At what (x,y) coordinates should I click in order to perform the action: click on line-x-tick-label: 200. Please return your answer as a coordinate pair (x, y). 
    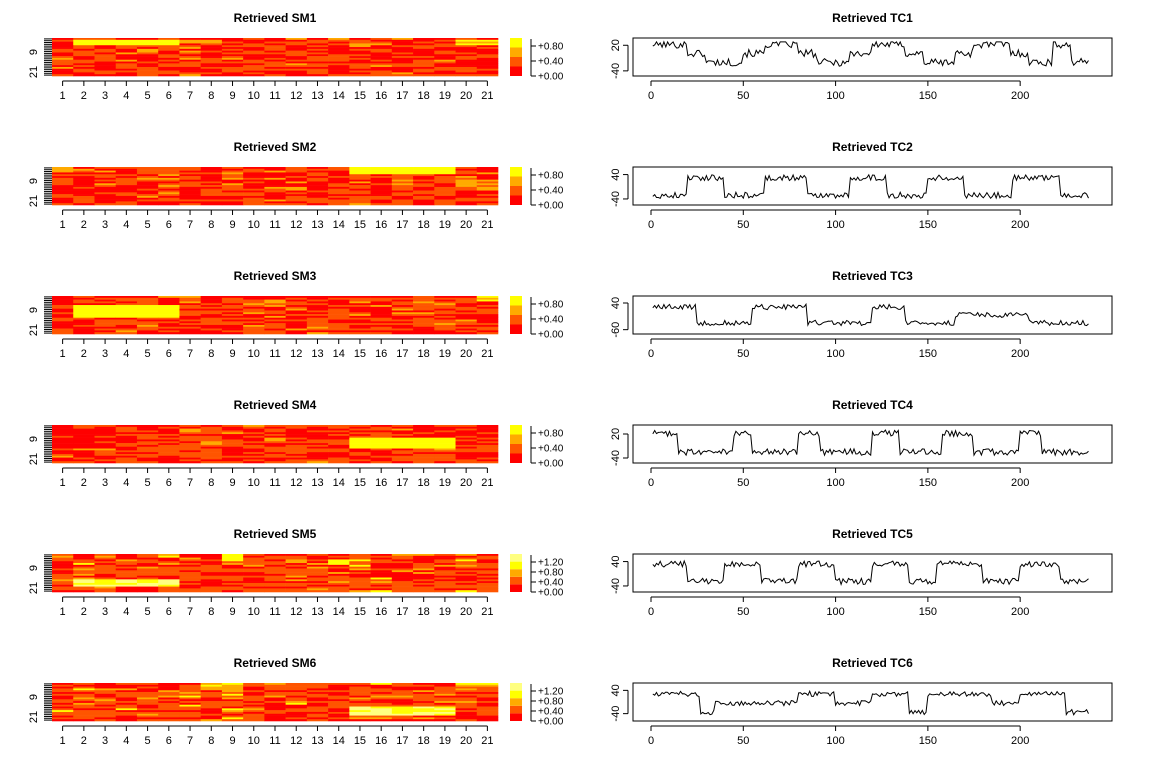
    Looking at the image, I should click on (1020, 96).